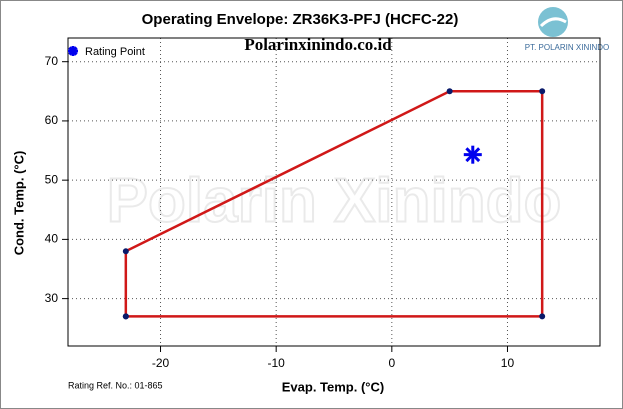 This screenshot has height=409, width=623. I want to click on legend-marker, so click(73, 51).